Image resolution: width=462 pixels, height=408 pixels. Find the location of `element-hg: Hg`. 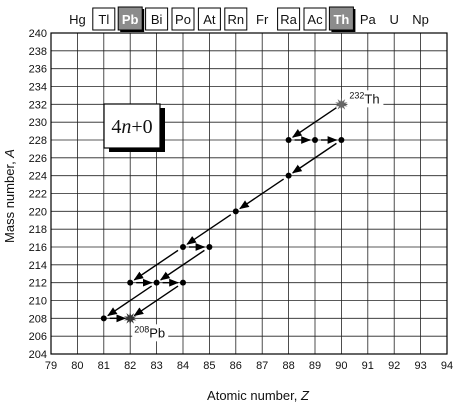

element-hg: Hg is located at coordinates (77, 19).